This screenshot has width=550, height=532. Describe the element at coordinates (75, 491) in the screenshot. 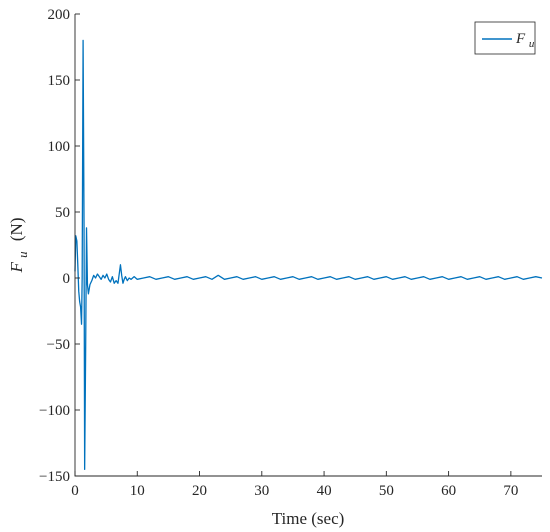

I see `x-tick-label: 0` at that location.